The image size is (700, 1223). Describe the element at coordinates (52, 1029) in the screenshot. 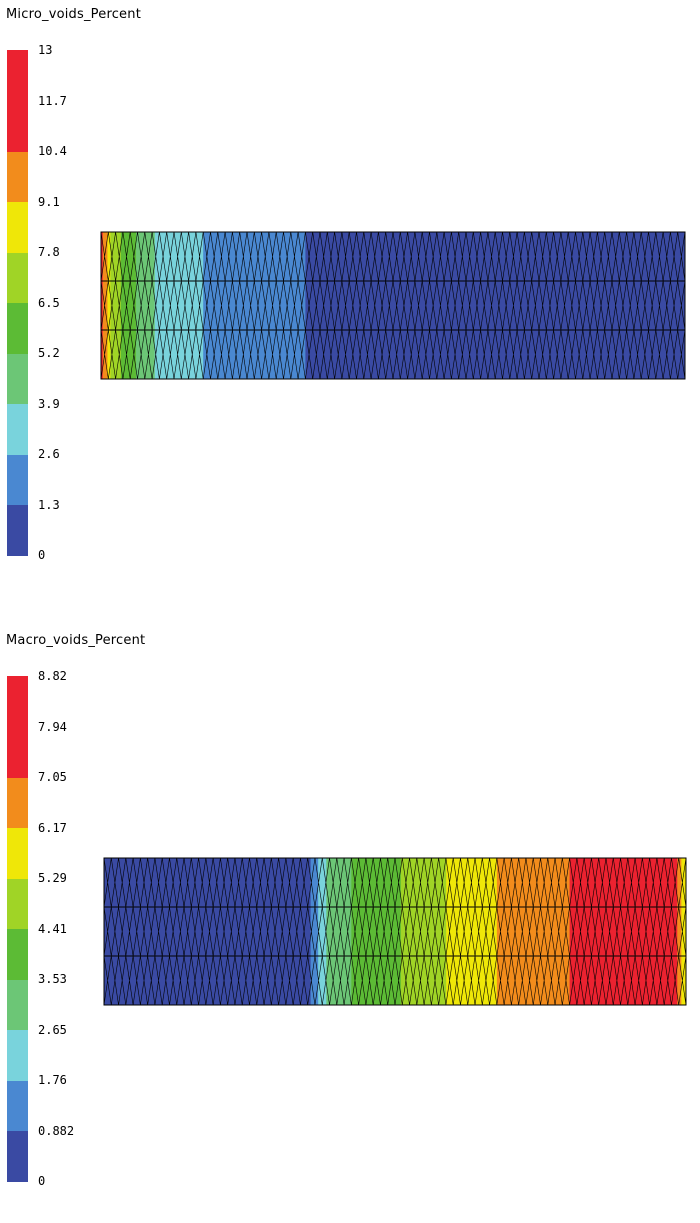

I see `colorbar-tick-label: 2.65` at that location.